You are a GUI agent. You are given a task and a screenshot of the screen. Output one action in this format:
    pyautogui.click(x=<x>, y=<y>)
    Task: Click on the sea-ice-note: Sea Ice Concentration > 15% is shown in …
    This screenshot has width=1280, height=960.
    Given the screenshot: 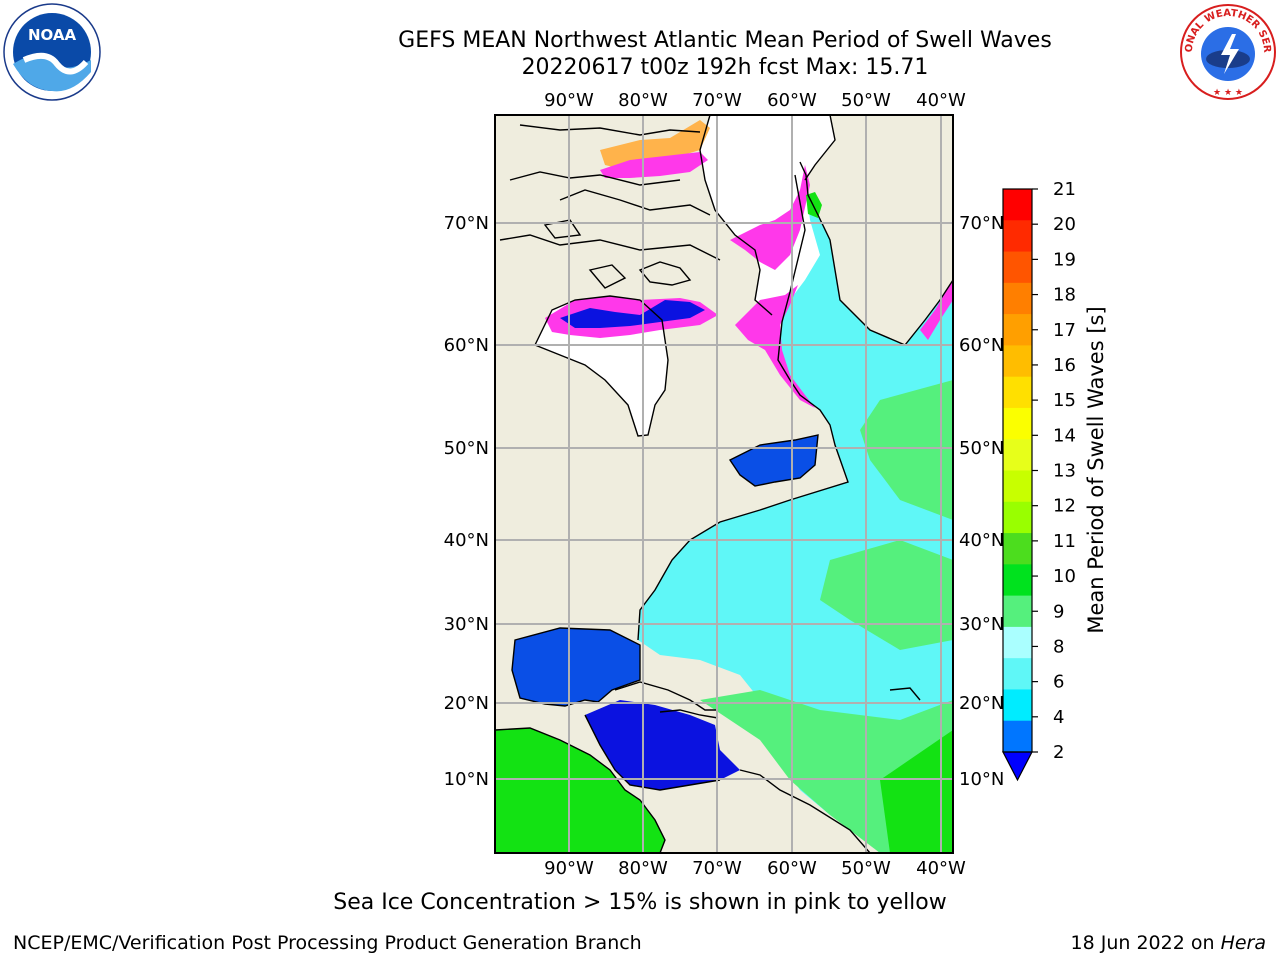 What is the action you would take?
    pyautogui.click(x=640, y=902)
    